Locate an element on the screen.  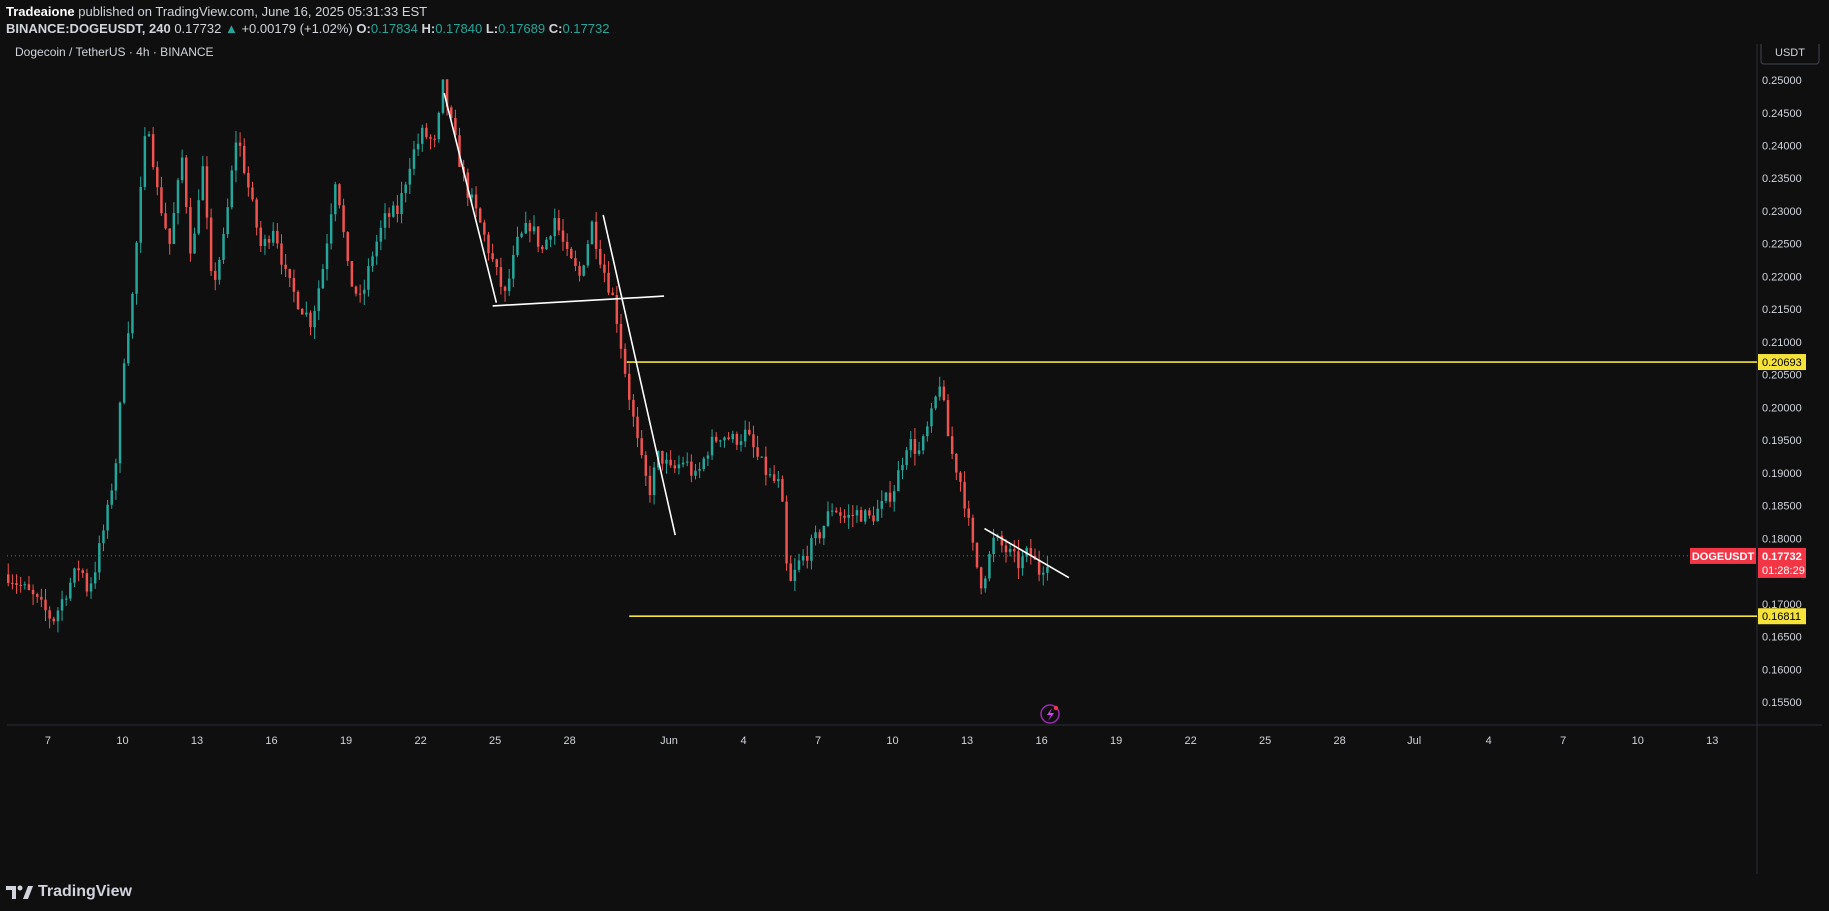
y-tick-label: 0.18000 is located at coordinates (1782, 539).